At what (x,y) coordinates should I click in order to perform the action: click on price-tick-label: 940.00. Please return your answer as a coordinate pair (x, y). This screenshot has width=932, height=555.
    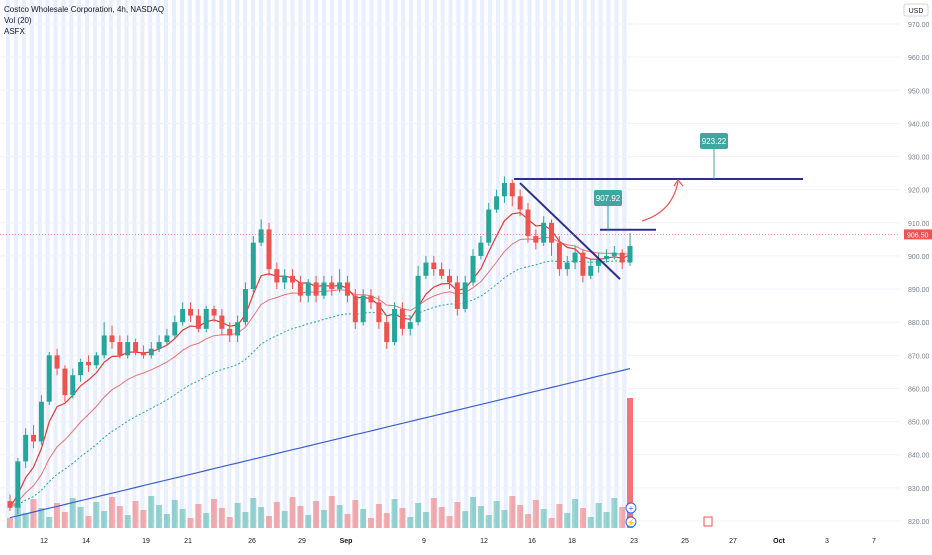
    Looking at the image, I should click on (919, 124).